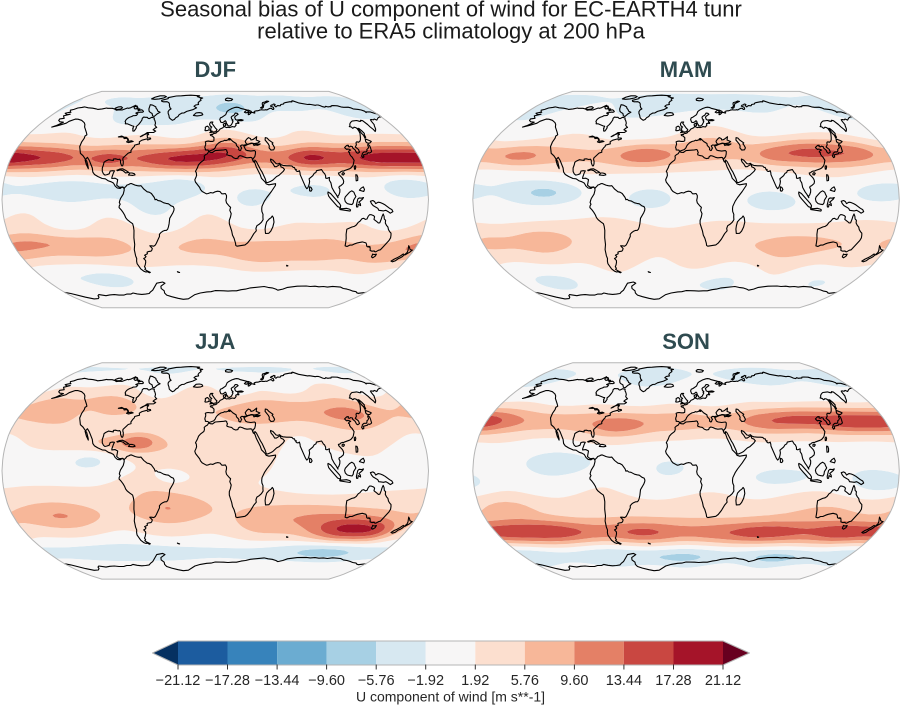  I want to click on svg-text: −17.28, so click(227, 681).